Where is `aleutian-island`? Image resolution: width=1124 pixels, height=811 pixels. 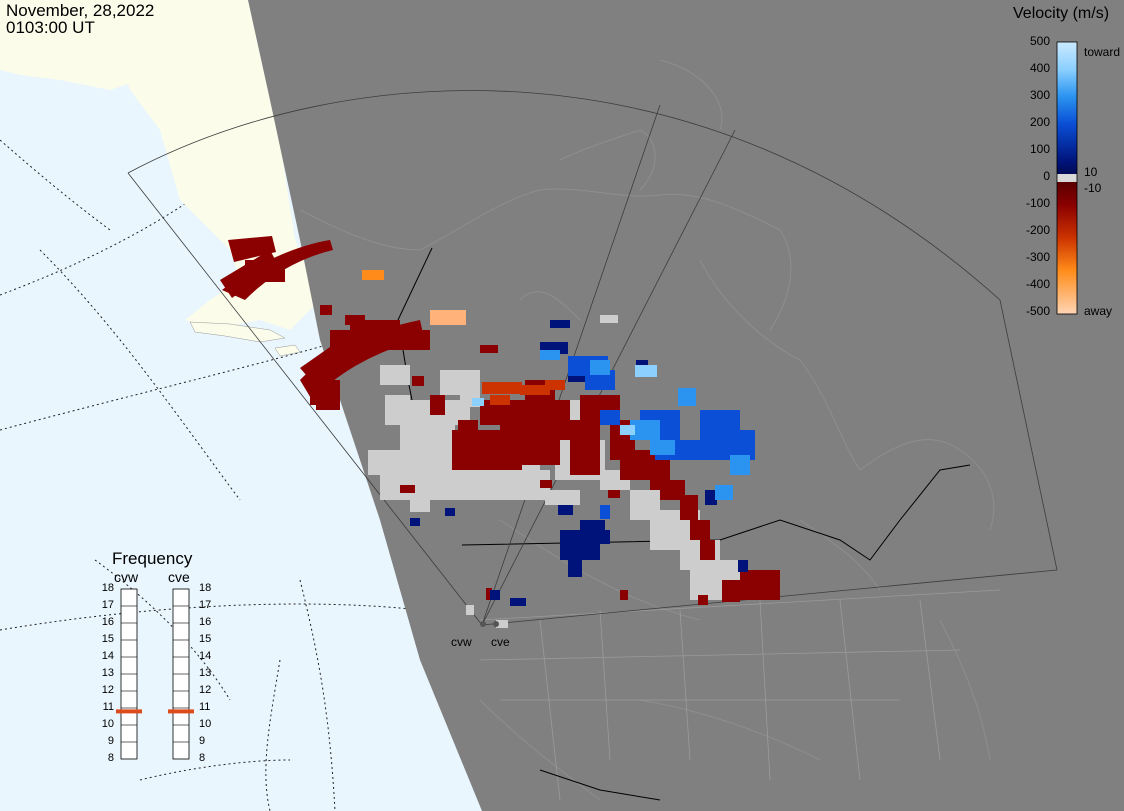
aleutian-island is located at coordinates (237, 332).